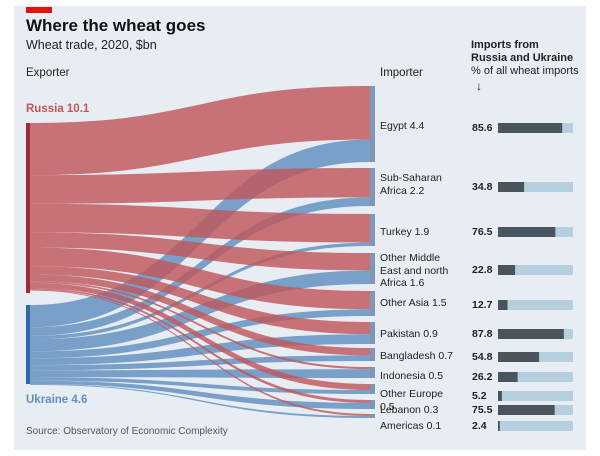 The image size is (600, 456). Describe the element at coordinates (411, 184) in the screenshot. I see `importer-label-2: Sub-Saharan Africa 2.2` at that location.